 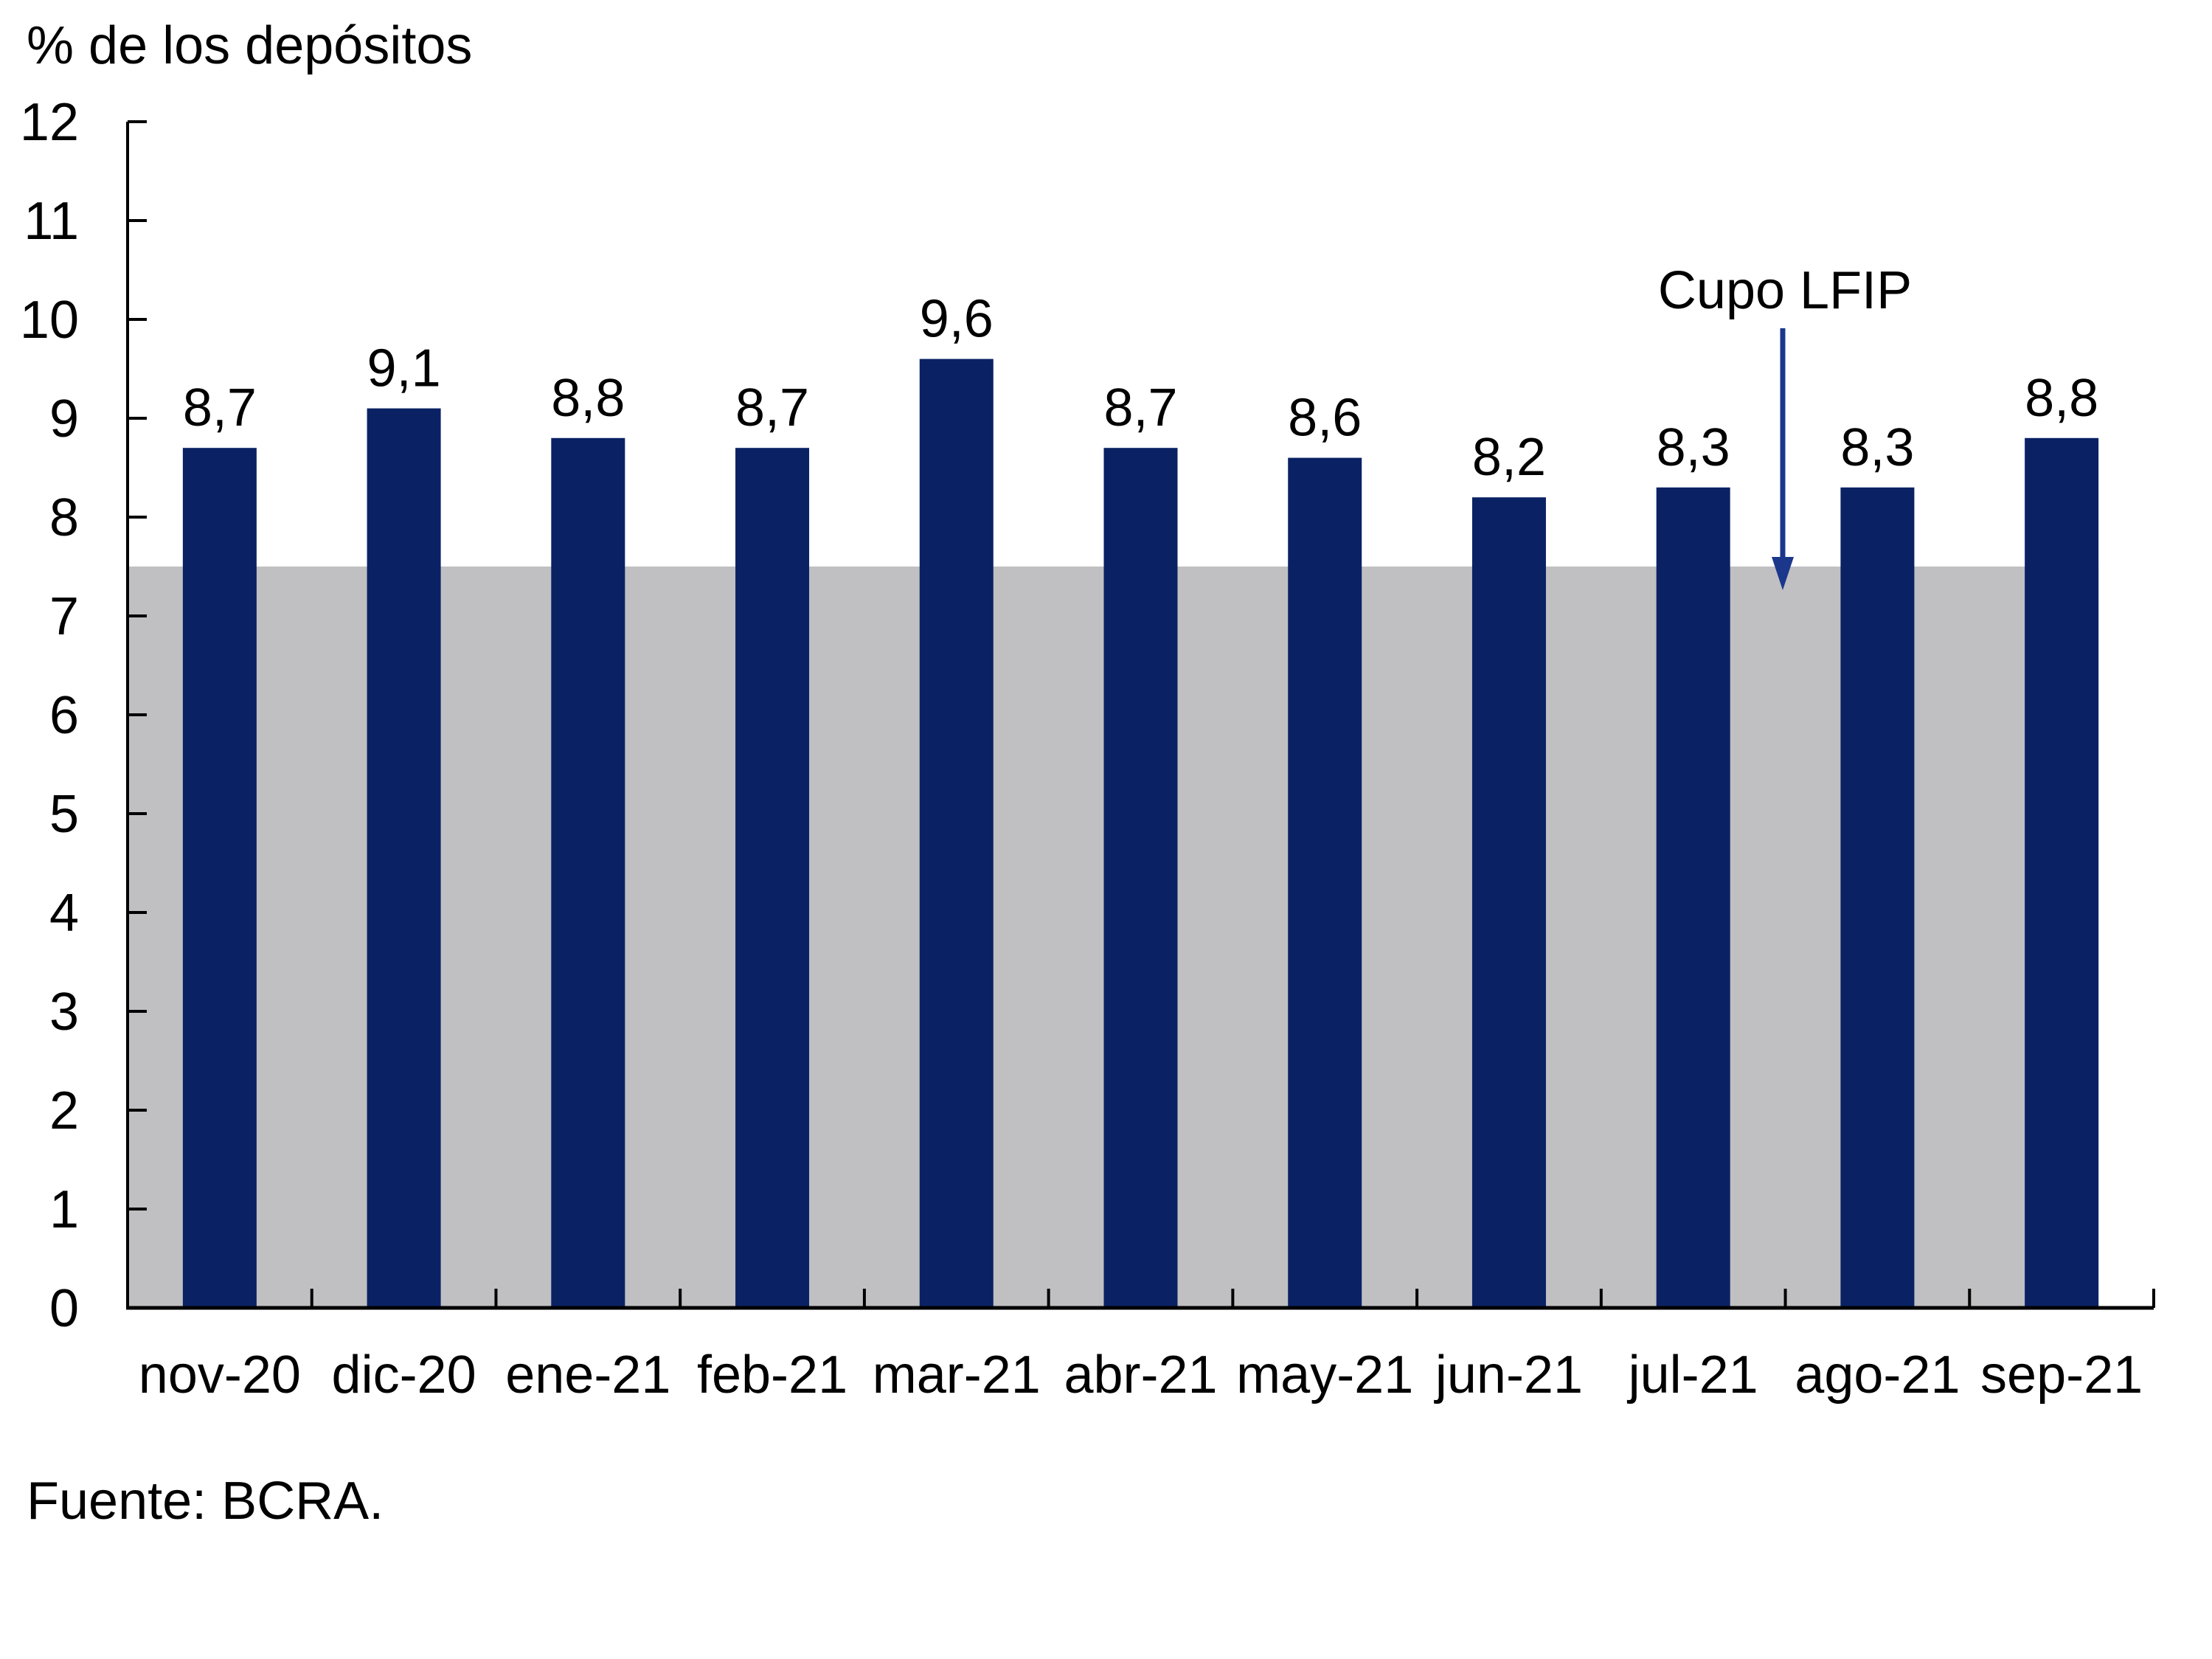 What do you see at coordinates (1693, 1375) in the screenshot?
I see `x-tick-label: jul-21` at bounding box center [1693, 1375].